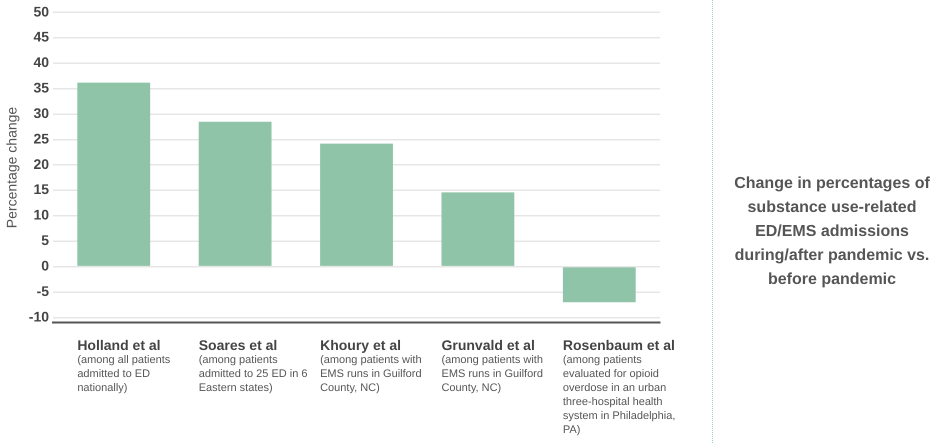  I want to click on y-tick-label: 0, so click(45, 266).